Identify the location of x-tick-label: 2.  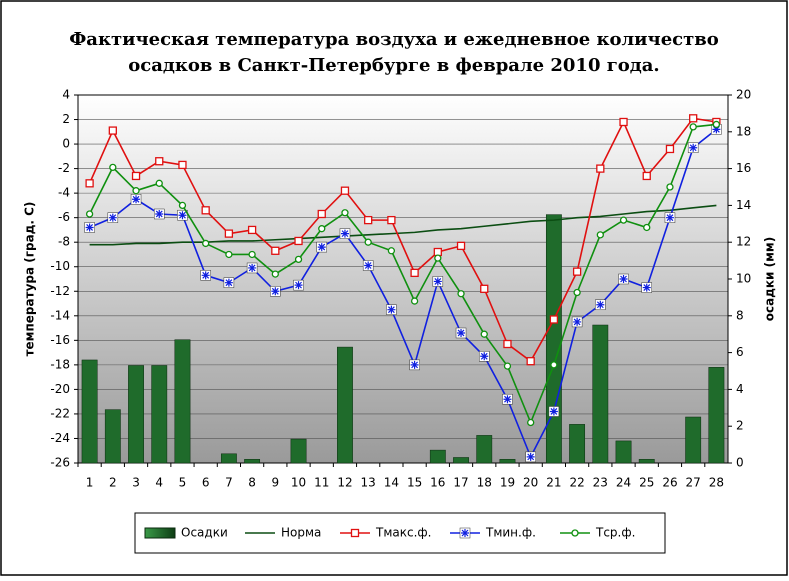
(113, 483).